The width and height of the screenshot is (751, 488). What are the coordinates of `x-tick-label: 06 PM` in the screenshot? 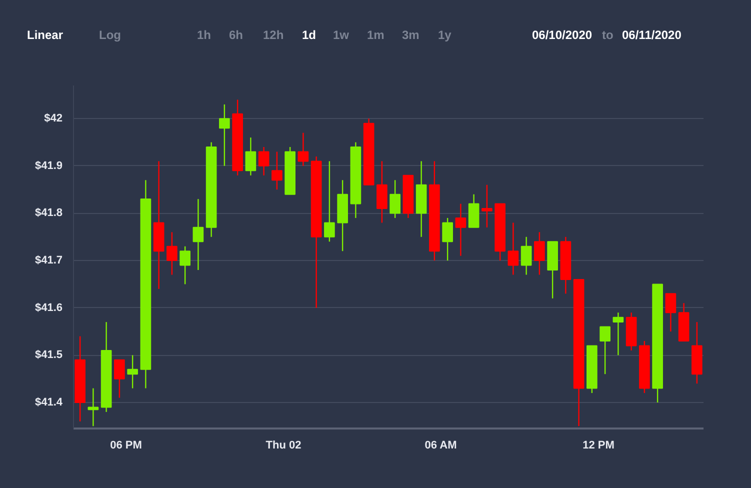 It's located at (126, 446).